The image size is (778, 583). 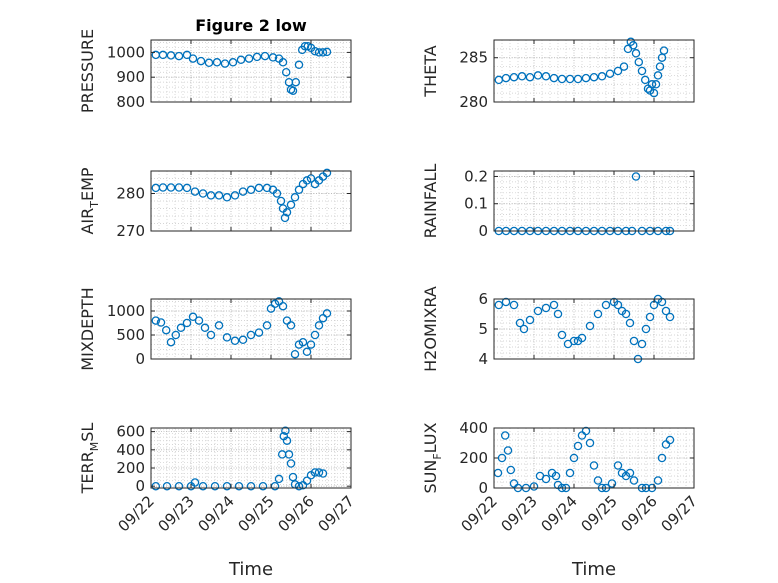 I want to click on y-axis-label-main: RAINFALL, so click(x=430, y=201).